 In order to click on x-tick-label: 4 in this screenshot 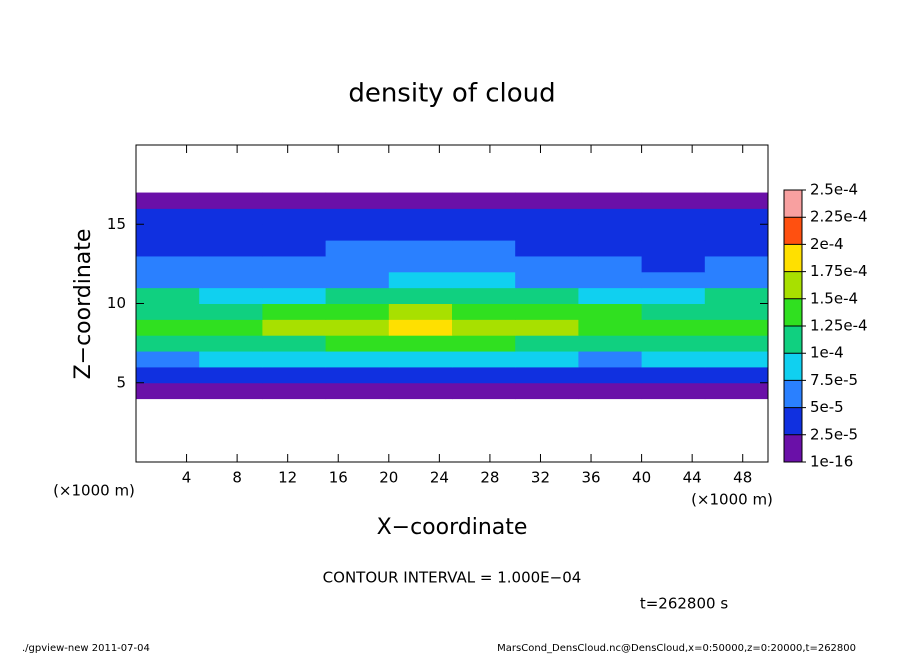, I will do `click(187, 478)`.